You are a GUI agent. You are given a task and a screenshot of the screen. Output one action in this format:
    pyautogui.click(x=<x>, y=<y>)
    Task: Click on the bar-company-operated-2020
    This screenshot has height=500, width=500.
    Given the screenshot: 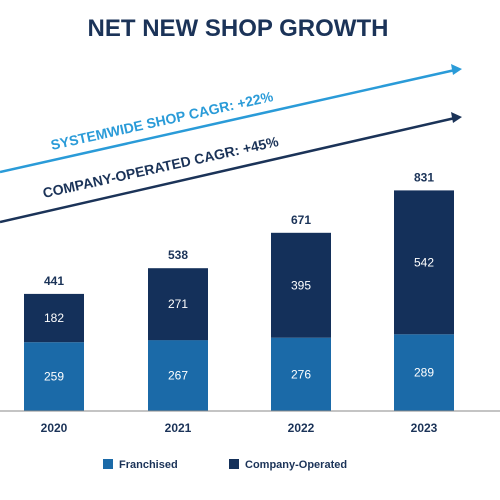 What is the action you would take?
    pyautogui.click(x=54, y=318)
    